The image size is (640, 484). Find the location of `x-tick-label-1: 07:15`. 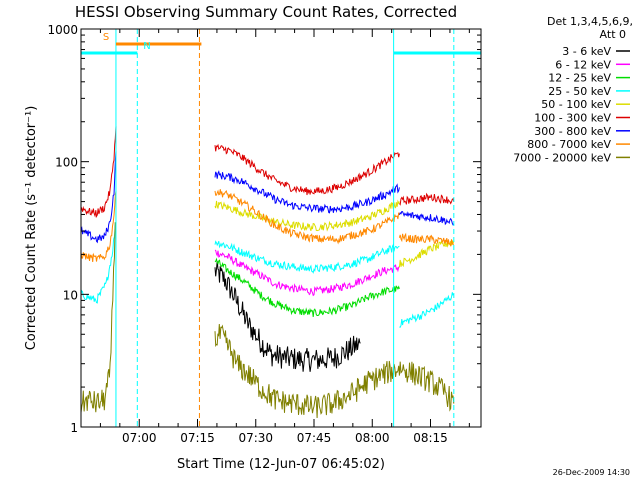

x-tick-label-1: 07:15 is located at coordinates (197, 438).